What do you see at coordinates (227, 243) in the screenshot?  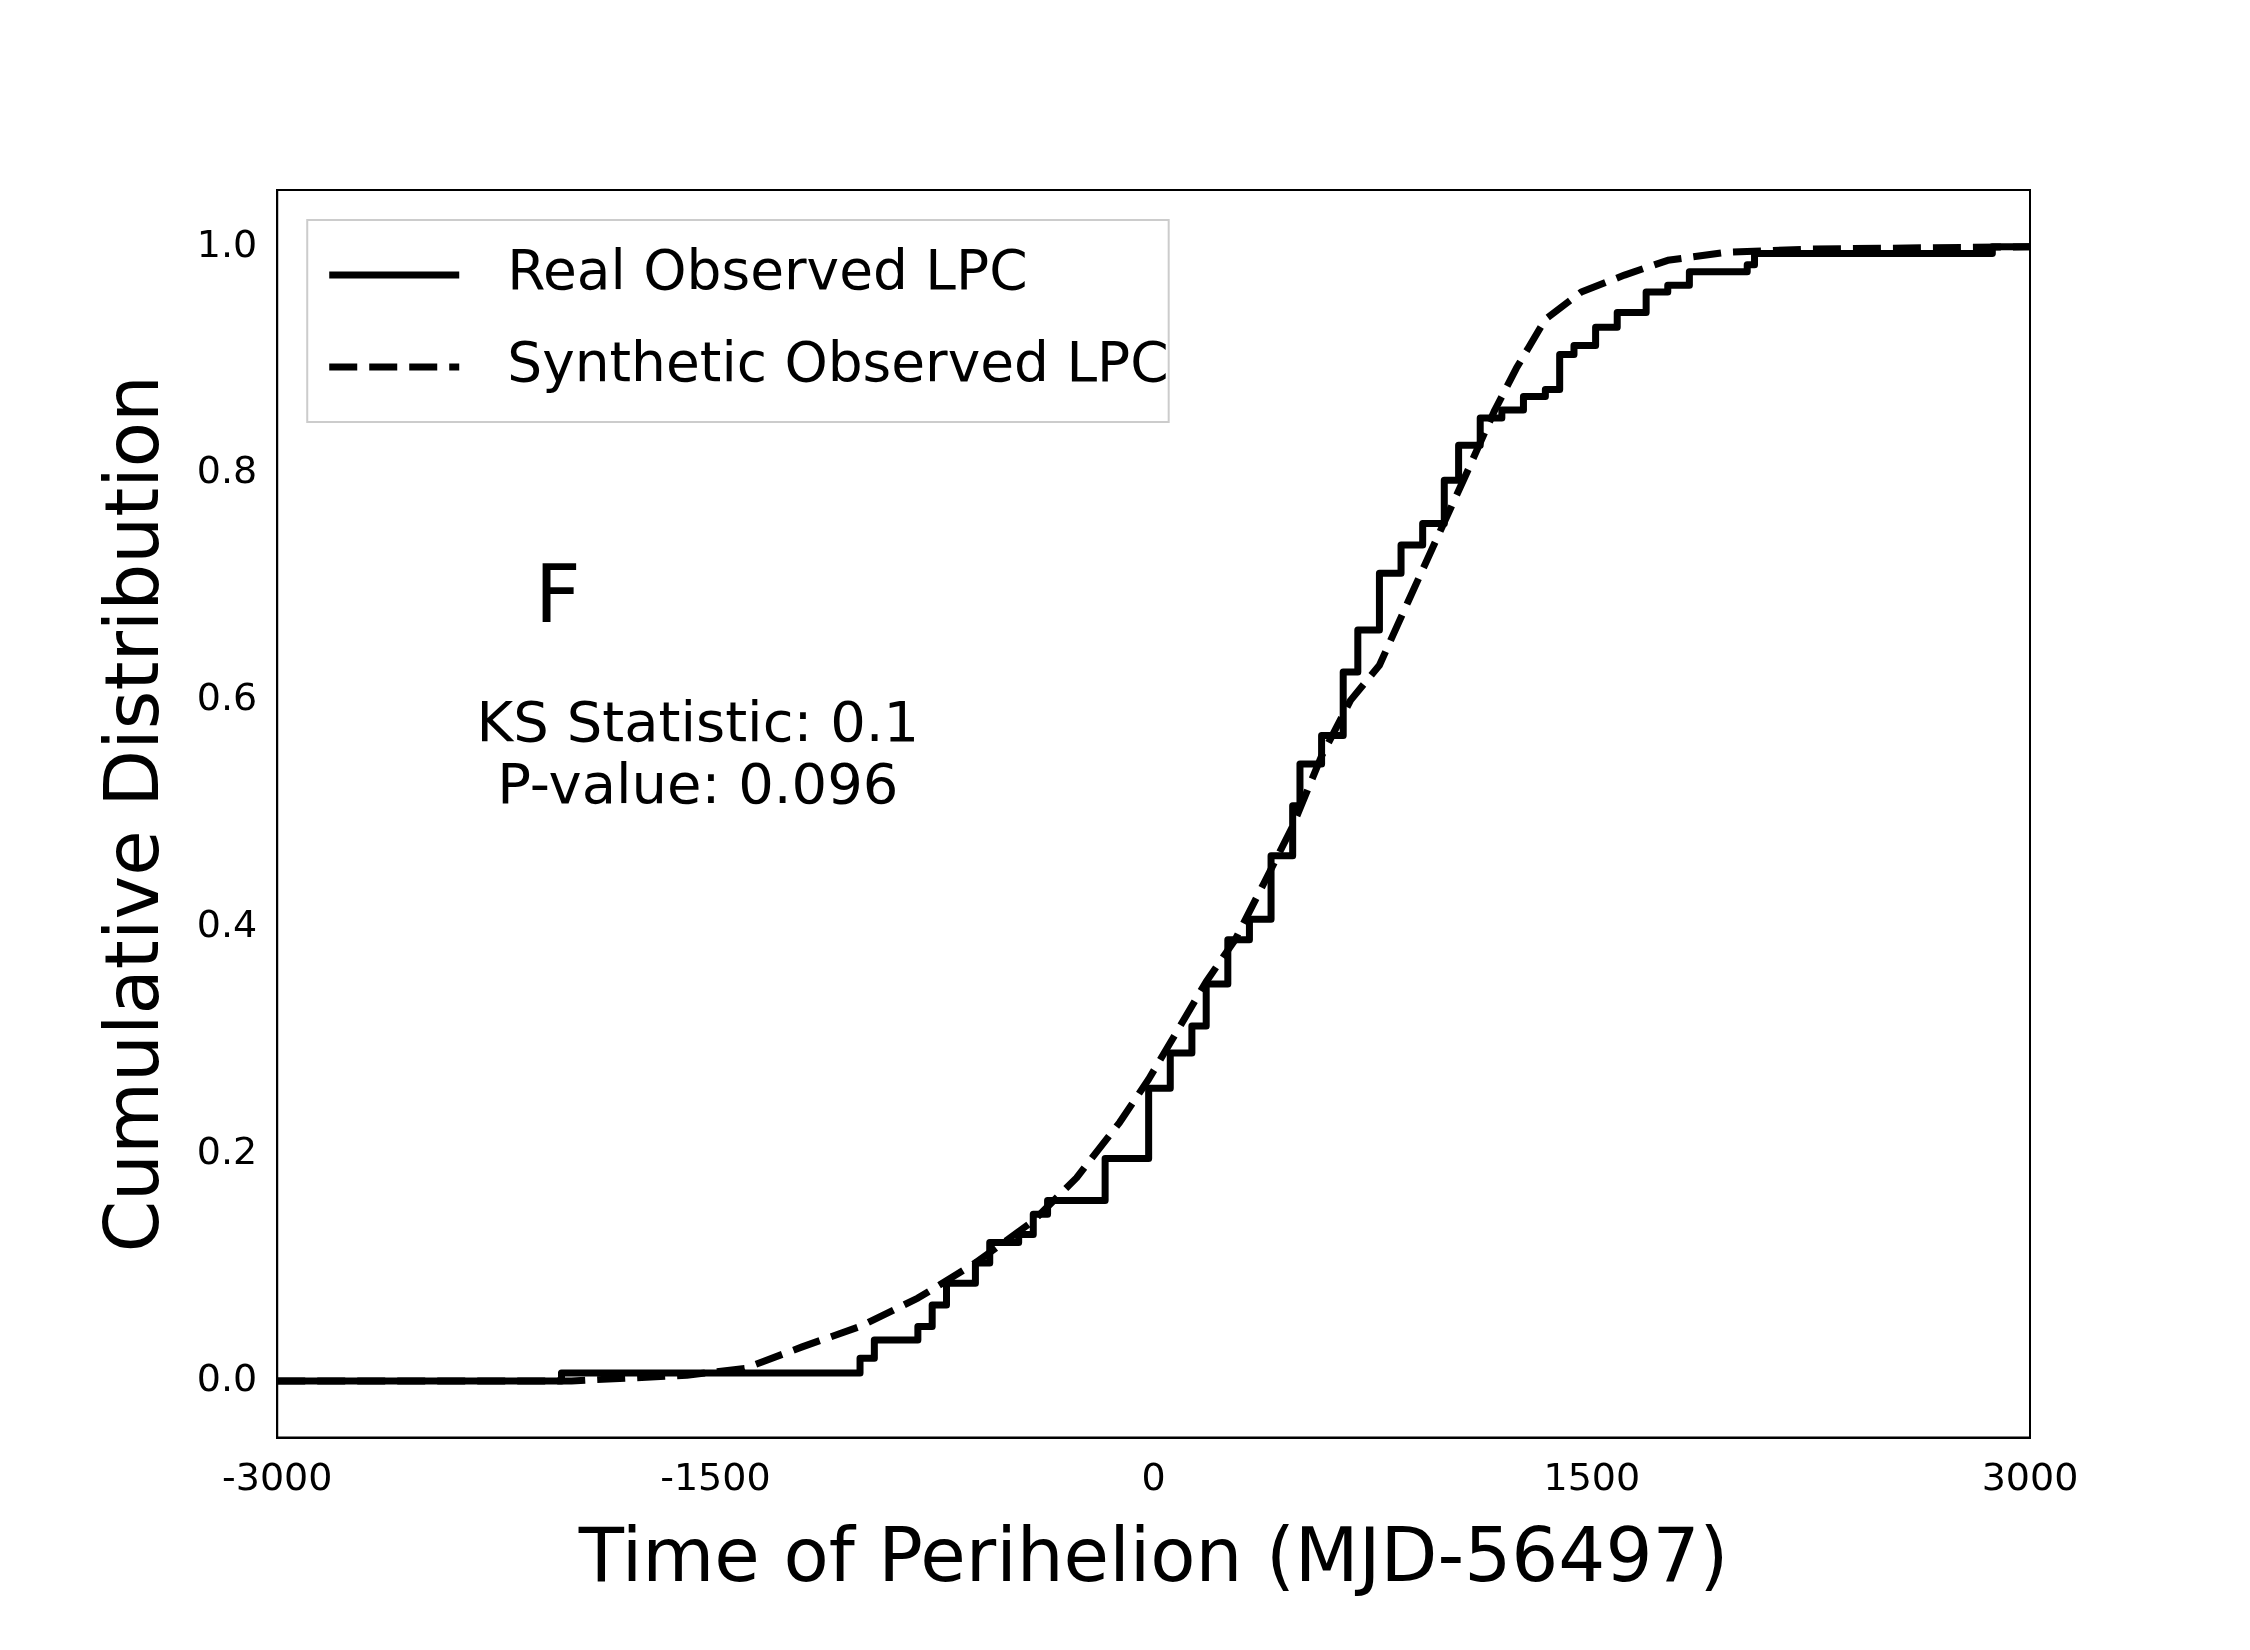 I see `y-tick-label: 1.0` at bounding box center [227, 243].